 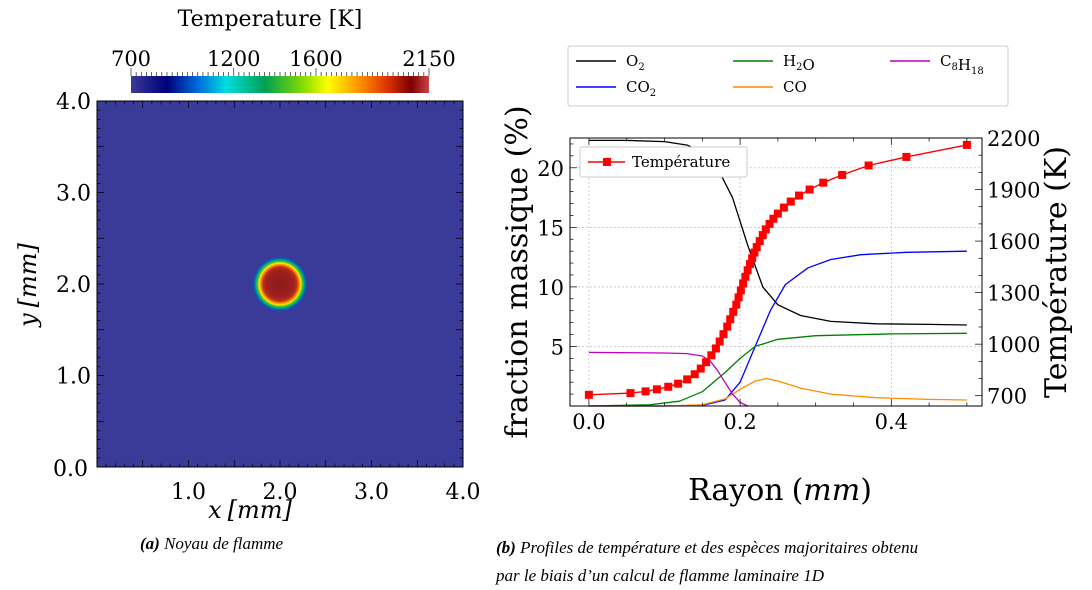 What do you see at coordinates (73, 102) in the screenshot?
I see `heatmap-y-tick-label: 4.0` at bounding box center [73, 102].